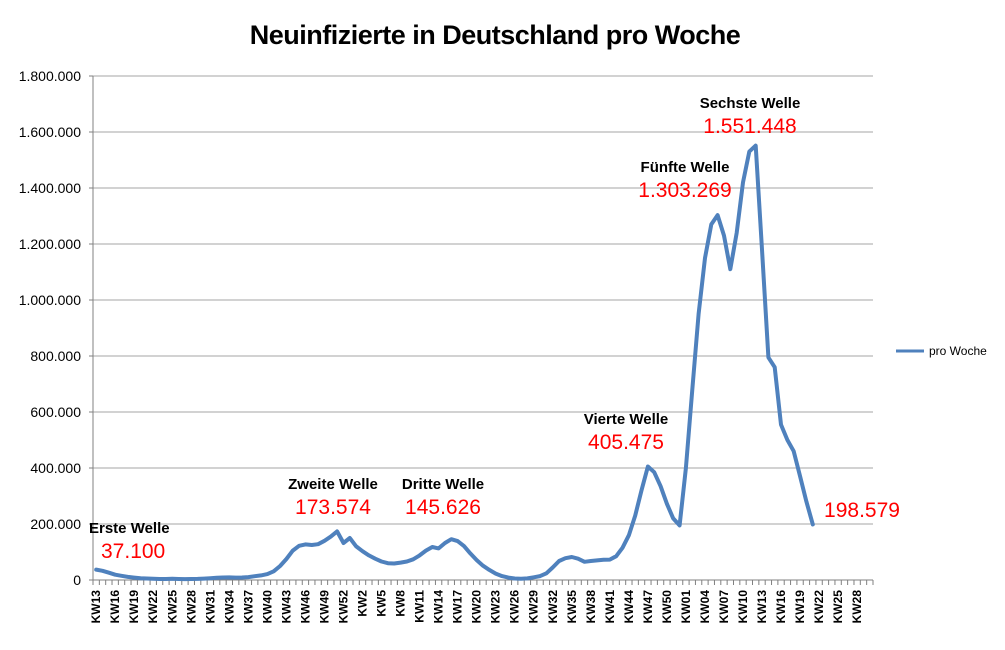 This screenshot has height=650, width=1005. Describe the element at coordinates (229, 607) in the screenshot. I see `x-tick-label: KW34` at that location.